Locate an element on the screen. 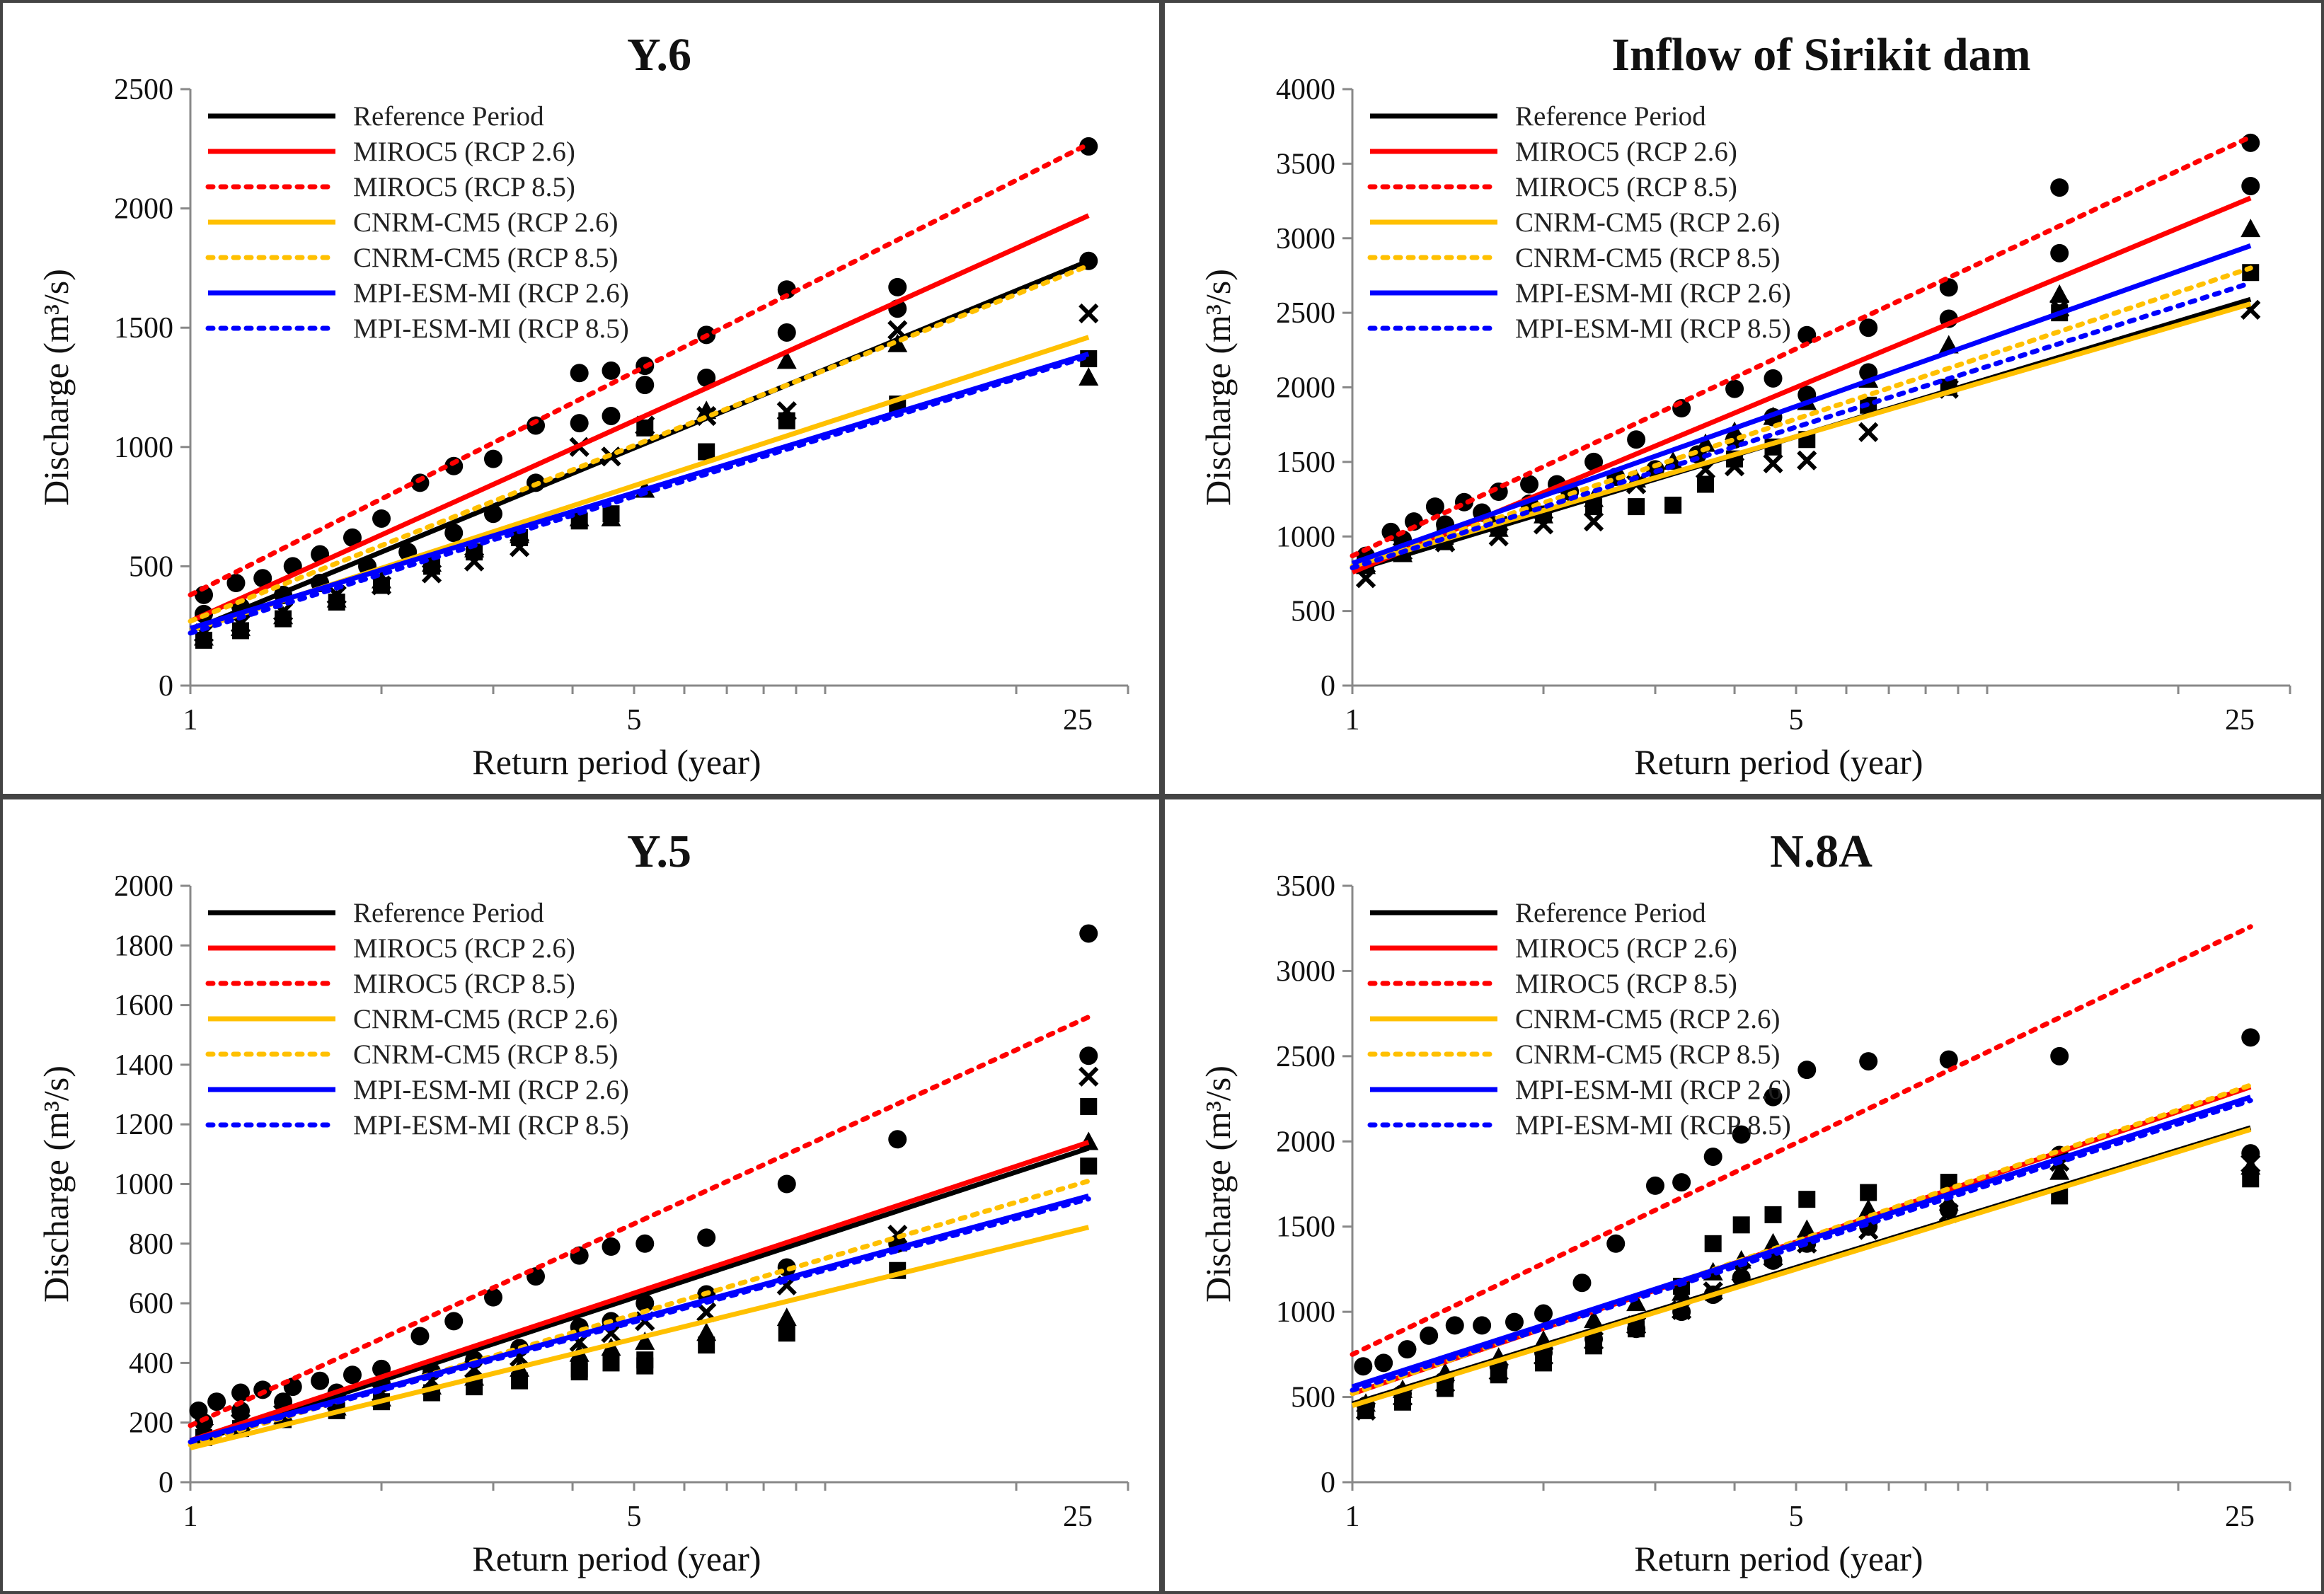  y-tick-label: 3500 is located at coordinates (1305, 886).